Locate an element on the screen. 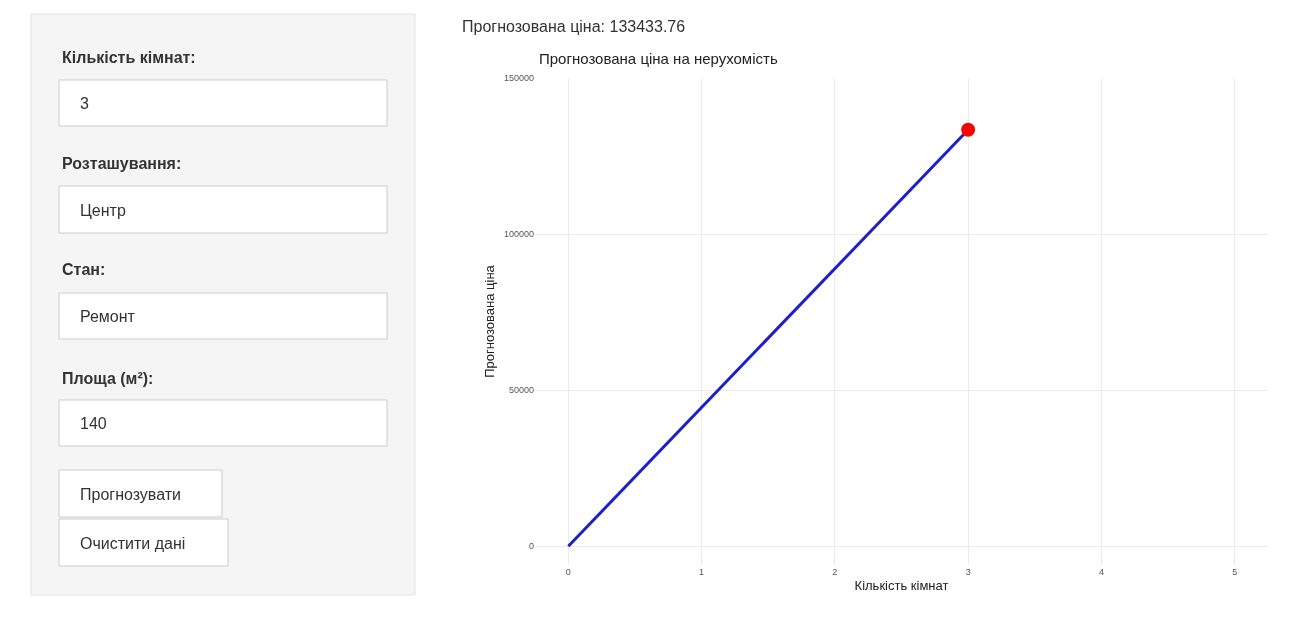 This screenshot has height=632, width=1301. text: Центр is located at coordinates (103, 210).